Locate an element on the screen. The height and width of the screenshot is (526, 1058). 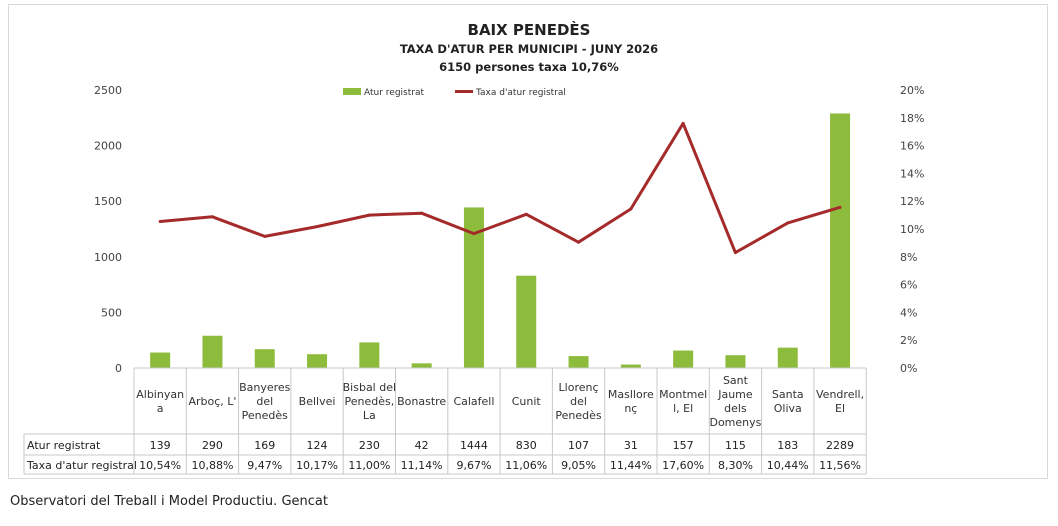
category-label-12: Santa Oliva is located at coordinates (788, 401).